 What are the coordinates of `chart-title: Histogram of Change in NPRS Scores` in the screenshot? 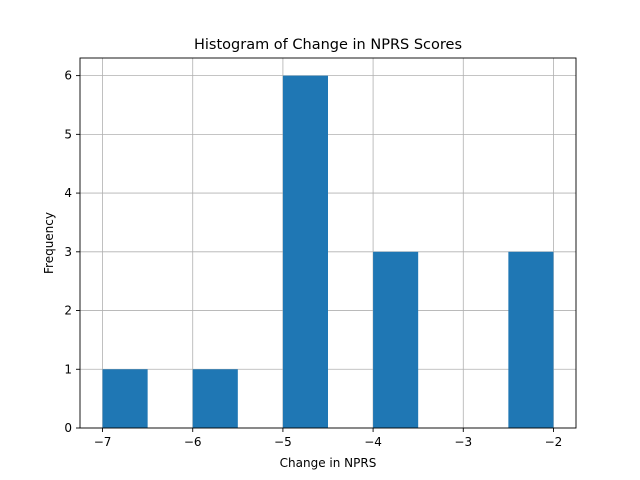 It's located at (328, 45).